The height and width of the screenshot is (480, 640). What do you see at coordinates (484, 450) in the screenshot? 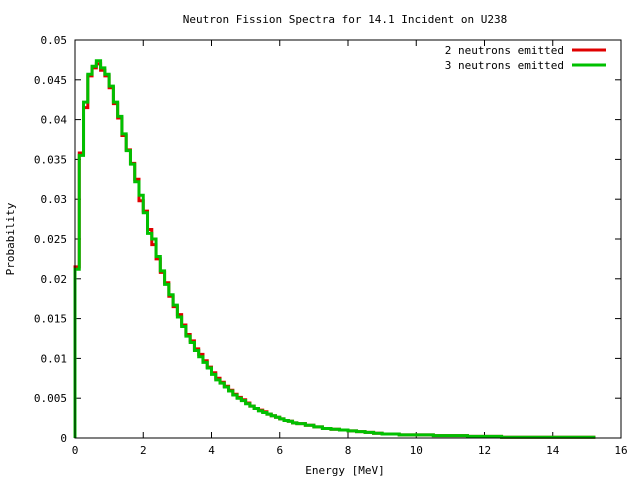
I see `x-tick-label: 12` at bounding box center [484, 450].